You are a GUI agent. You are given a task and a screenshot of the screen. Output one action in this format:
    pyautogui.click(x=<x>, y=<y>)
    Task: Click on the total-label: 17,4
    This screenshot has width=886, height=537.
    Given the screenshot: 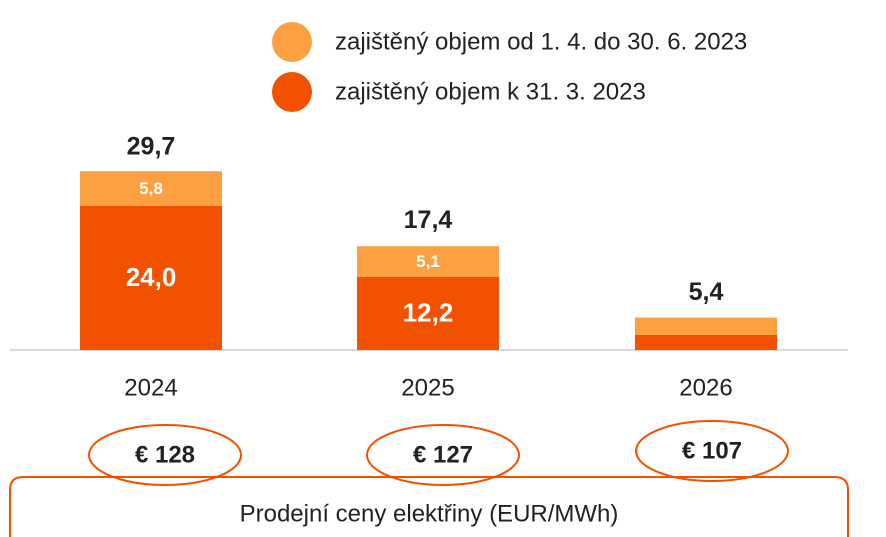 What is the action you would take?
    pyautogui.click(x=428, y=220)
    